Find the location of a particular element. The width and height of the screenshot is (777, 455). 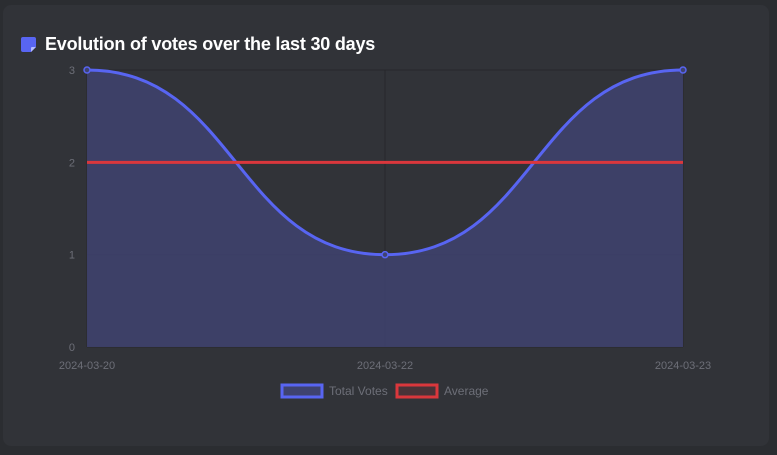

legend-label-total-votes: Total Votes is located at coordinates (358, 391).